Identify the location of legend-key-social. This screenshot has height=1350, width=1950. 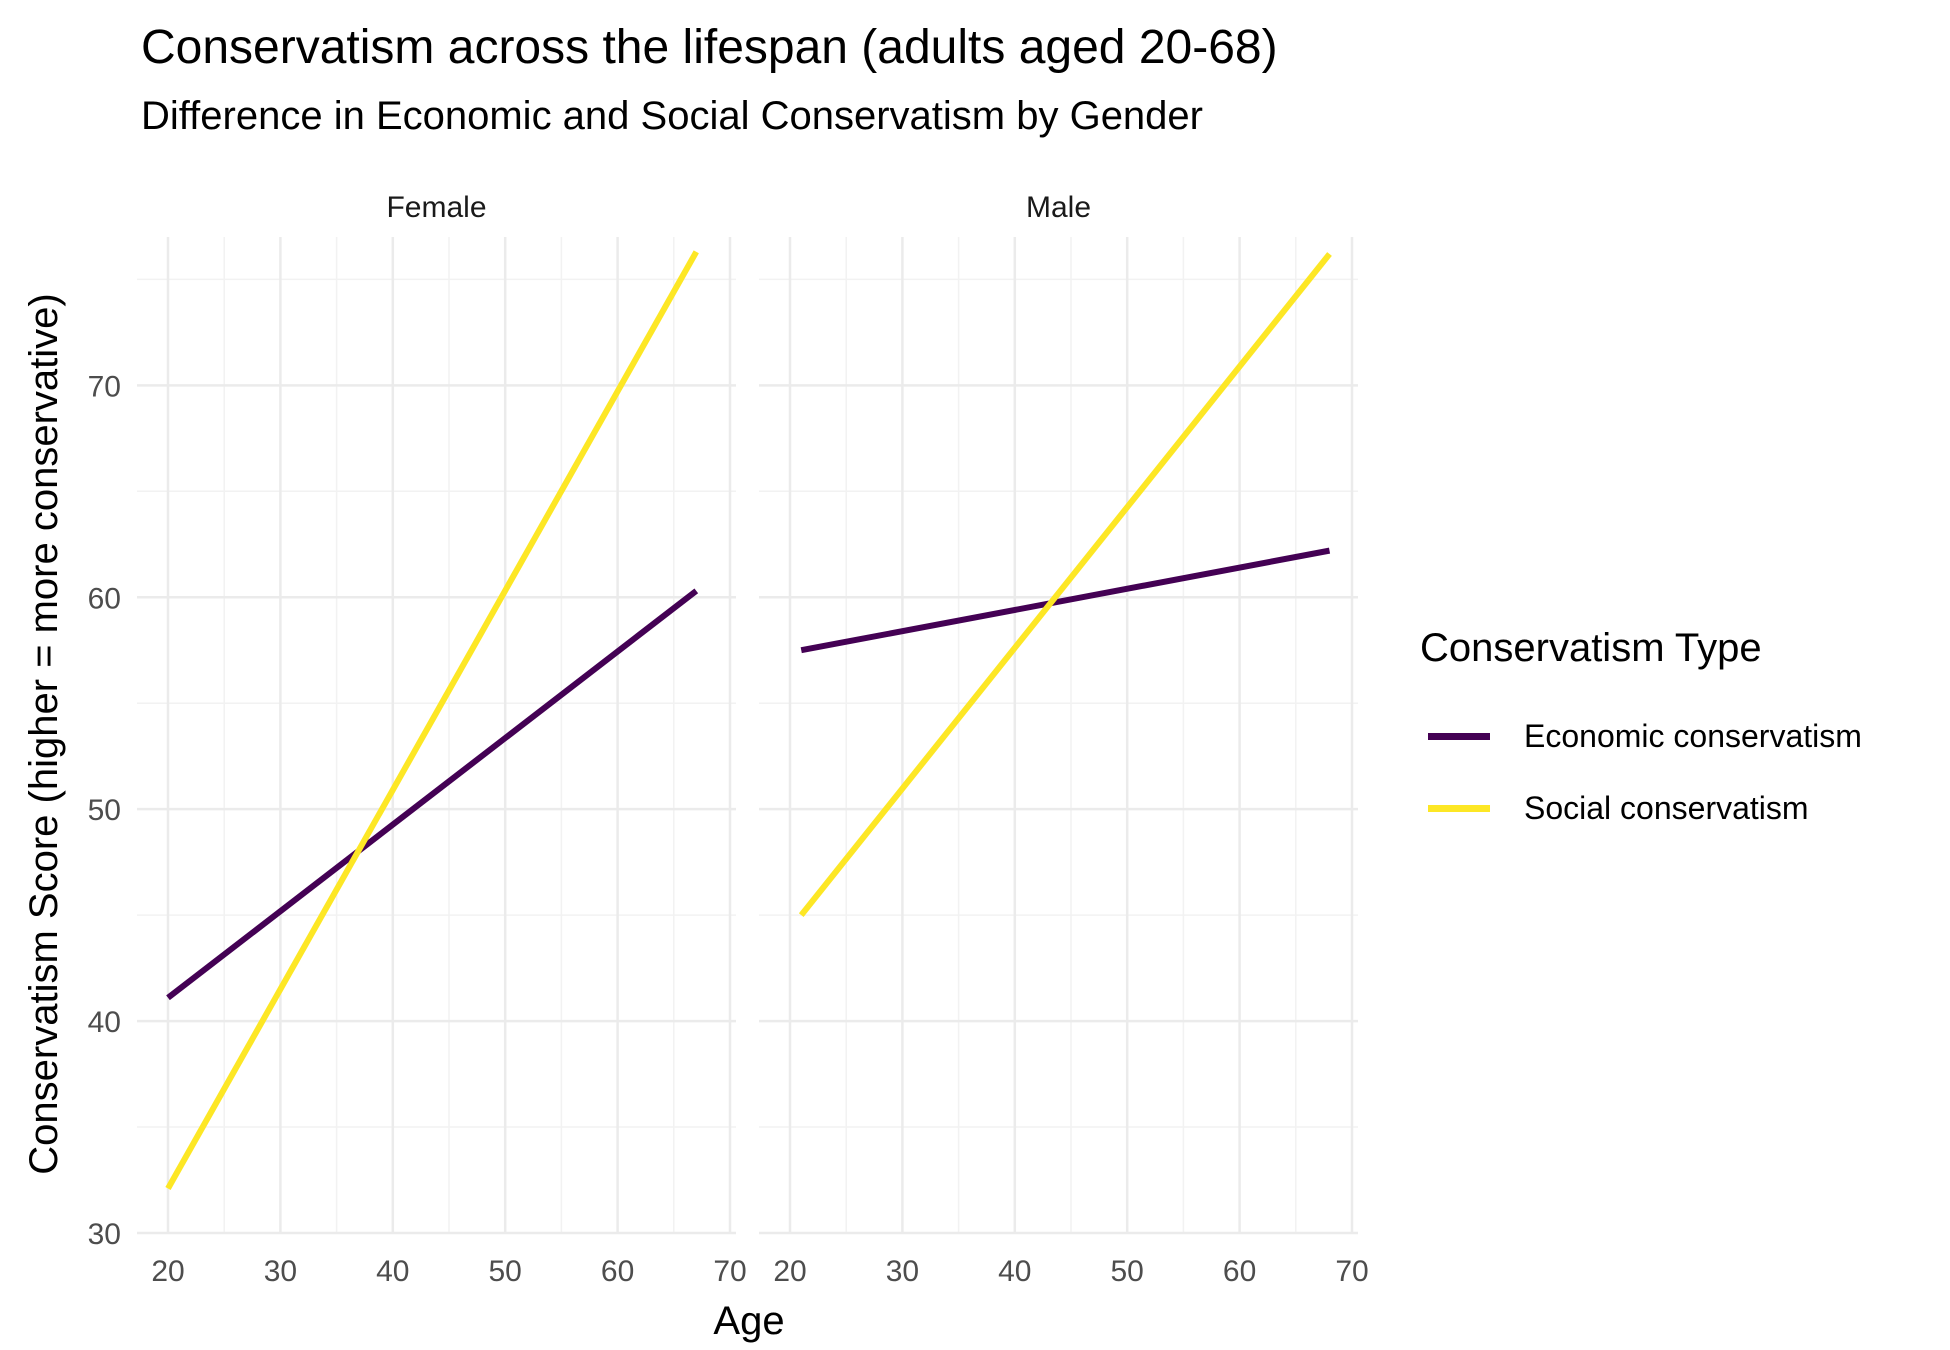
(1459, 808).